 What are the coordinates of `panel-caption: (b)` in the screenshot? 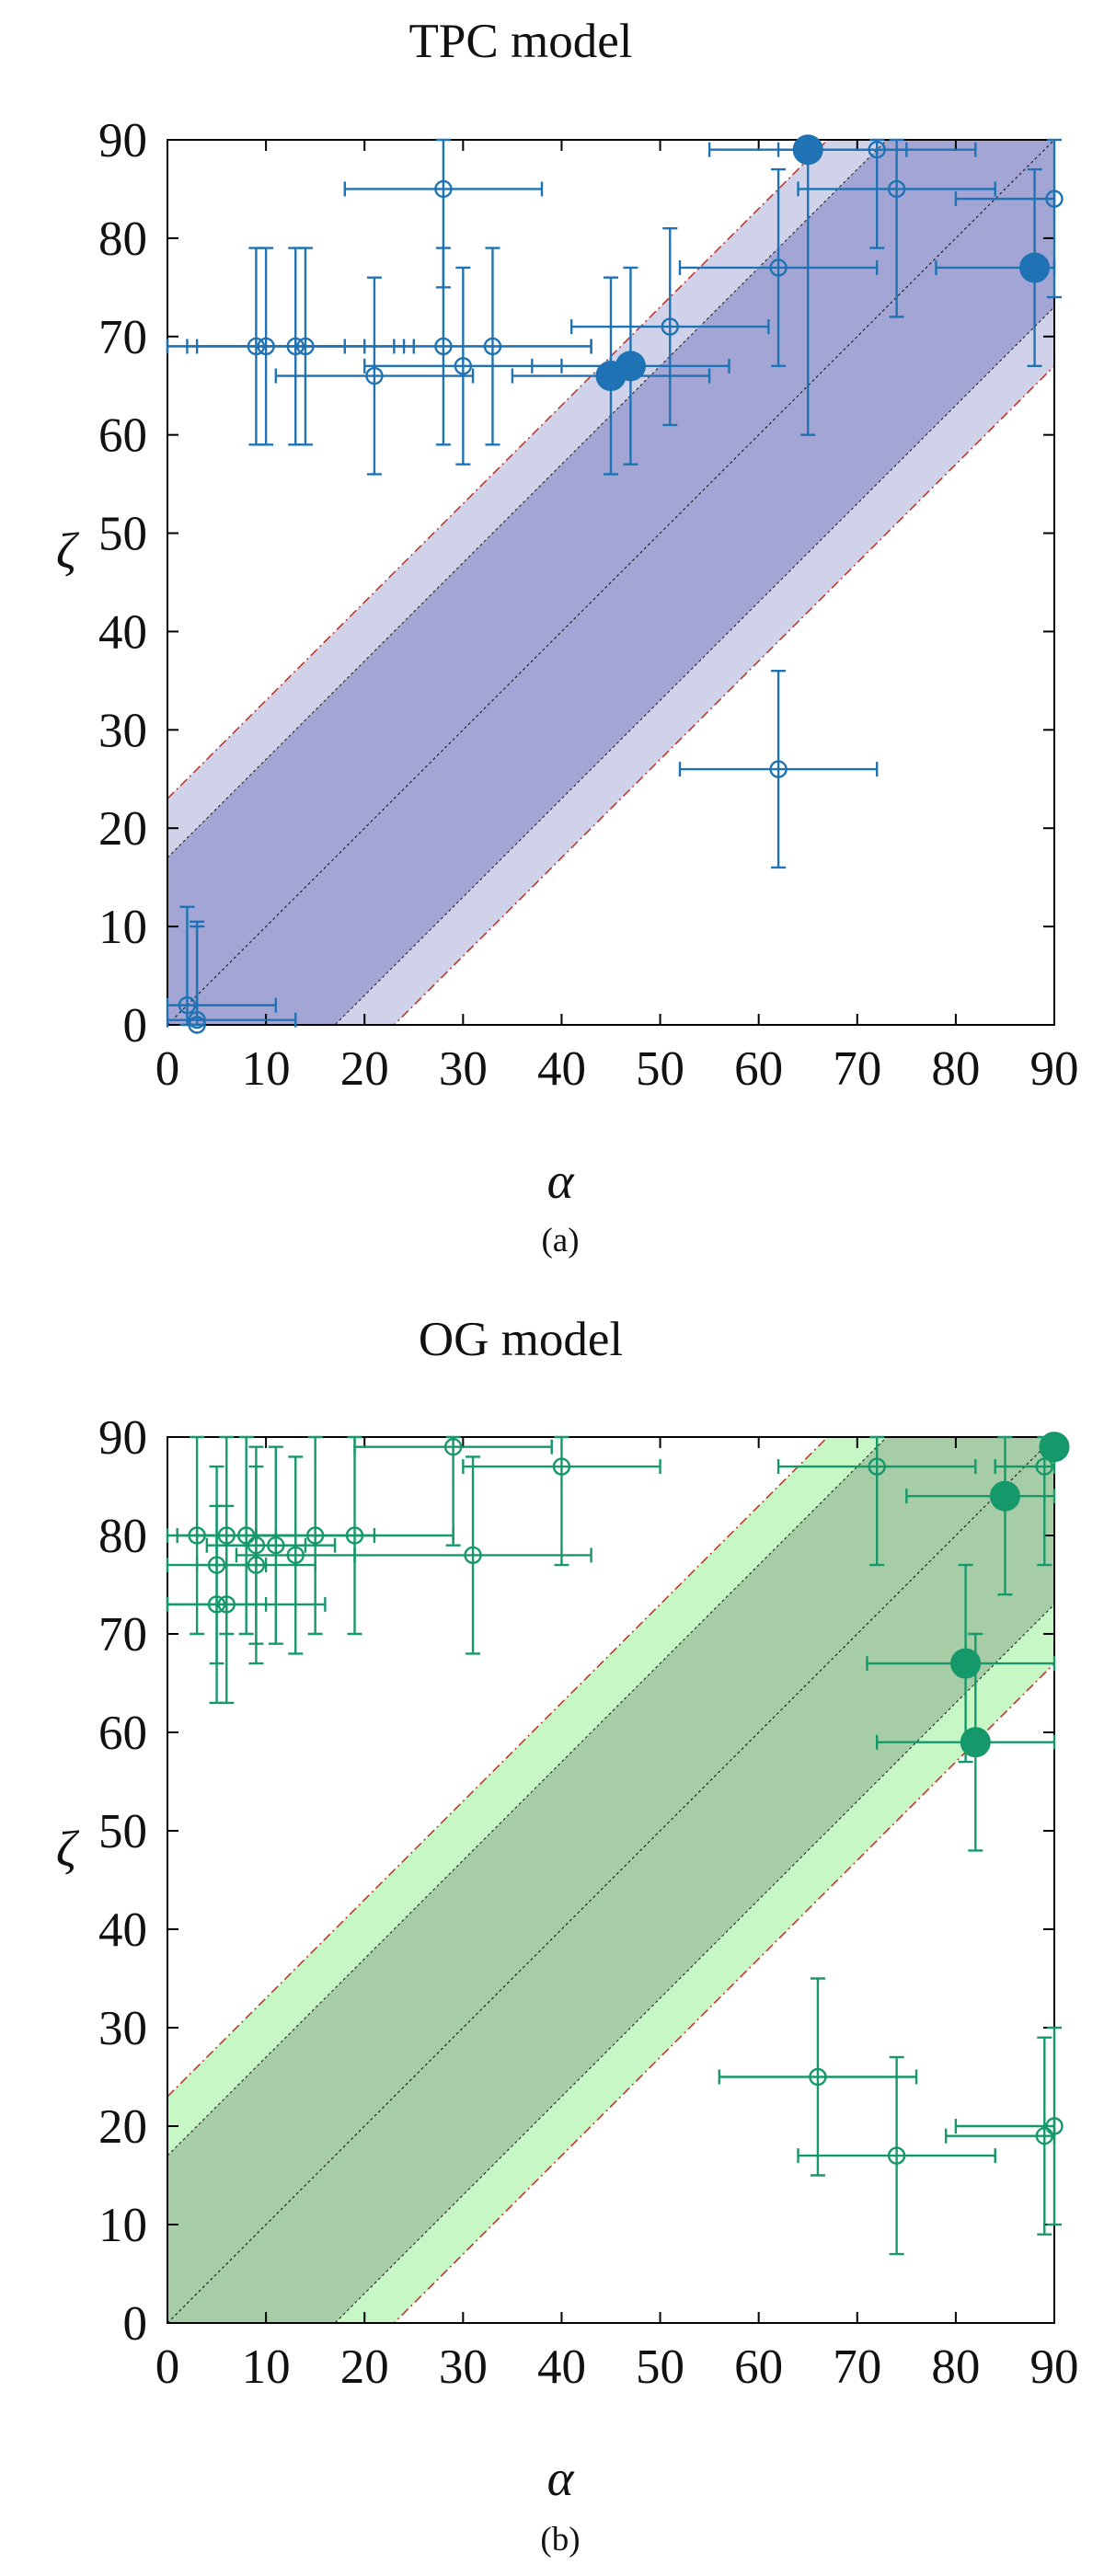 It's located at (560, 2540).